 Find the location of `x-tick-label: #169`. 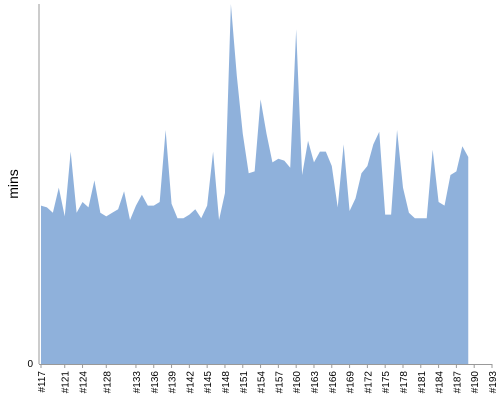

x-tick-label: #169 is located at coordinates (351, 382).